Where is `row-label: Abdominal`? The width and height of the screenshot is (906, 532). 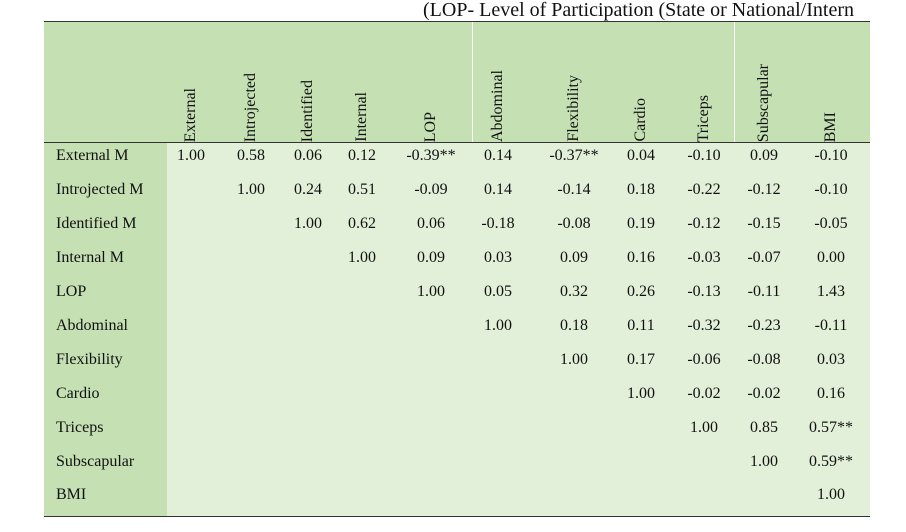
row-label: Abdominal is located at coordinates (92, 325).